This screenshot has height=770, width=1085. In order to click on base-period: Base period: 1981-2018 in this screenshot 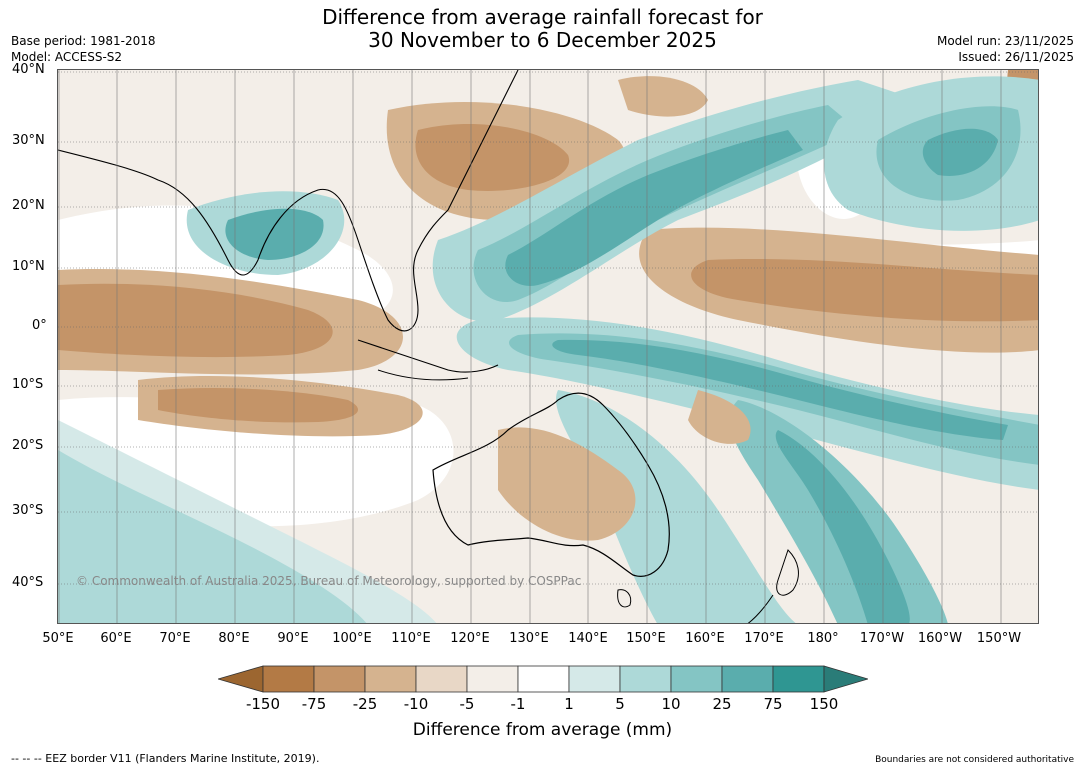, I will do `click(83, 41)`.